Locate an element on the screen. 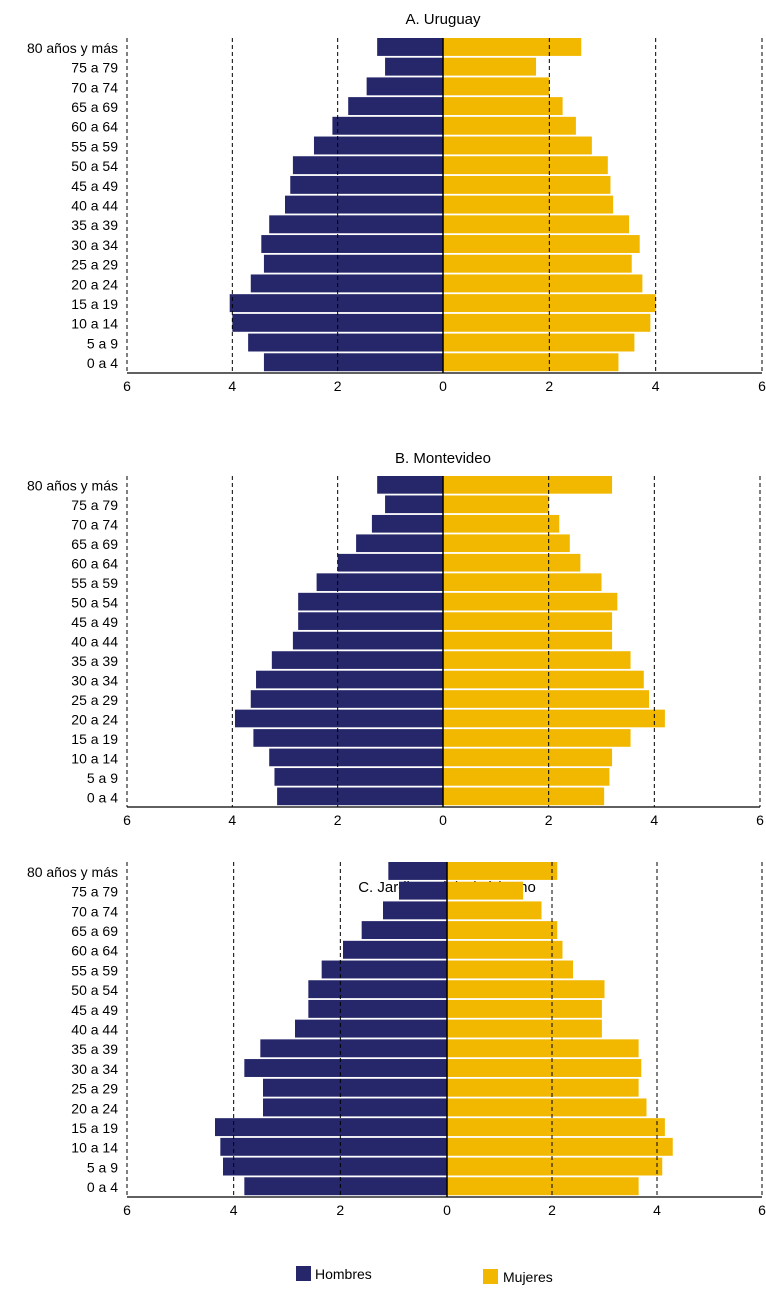  age-group-label: 60 a 64 is located at coordinates (94, 127).